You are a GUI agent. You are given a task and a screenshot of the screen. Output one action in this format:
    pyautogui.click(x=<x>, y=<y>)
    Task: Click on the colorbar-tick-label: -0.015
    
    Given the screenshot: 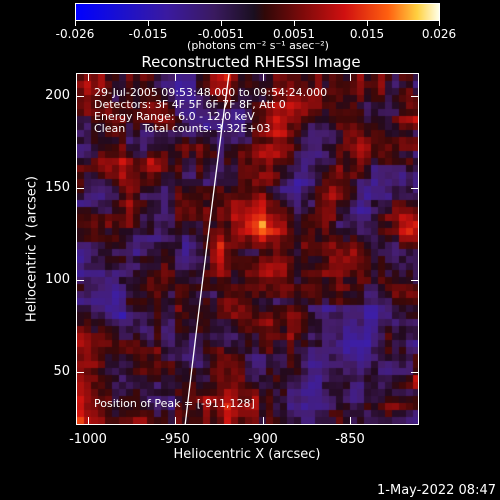 What is the action you would take?
    pyautogui.click(x=148, y=34)
    